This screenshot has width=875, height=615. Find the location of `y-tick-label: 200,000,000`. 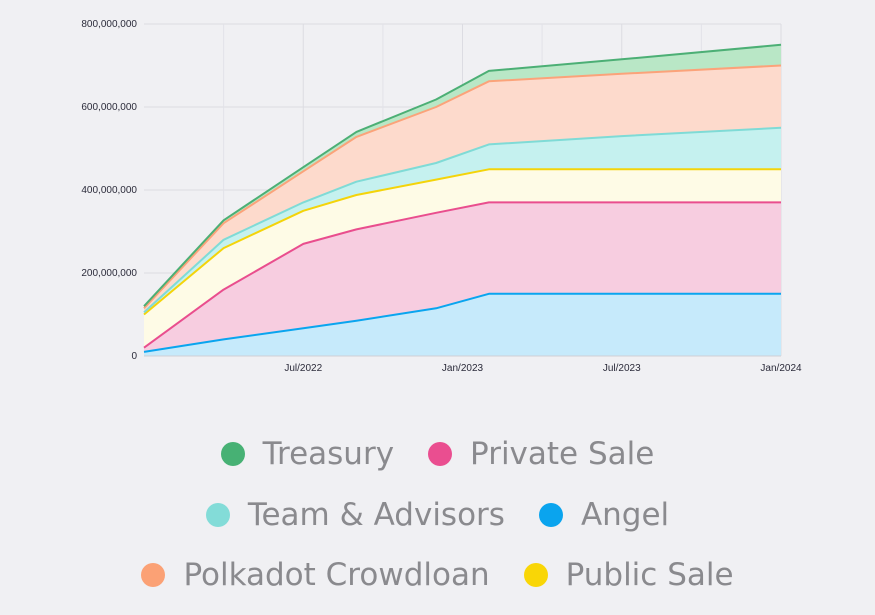

y-tick-label: 200,000,000 is located at coordinates (109, 273).